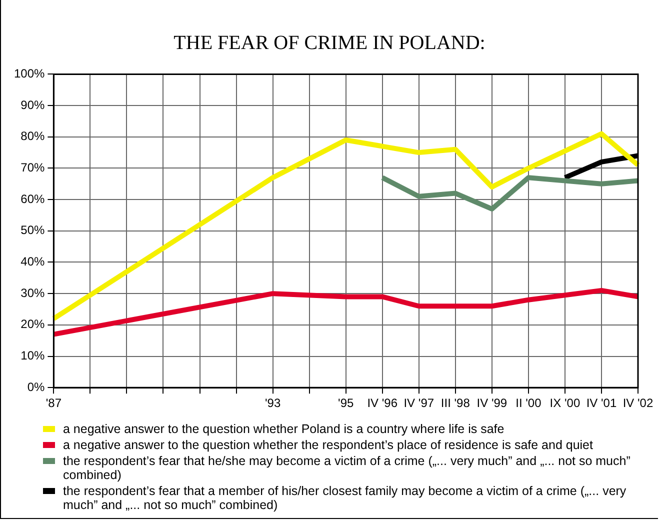 Image resolution: width=659 pixels, height=520 pixels. Describe the element at coordinates (344, 498) in the screenshot. I see `legend-label: the respondent’s fear that a member of his/her closest family may become a victim of a crime („... very much” and „... not so much” combined)` at that location.